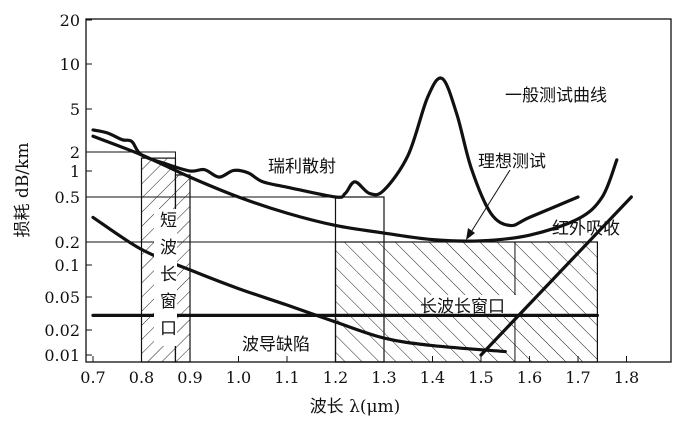 The width and height of the screenshot is (682, 424). What do you see at coordinates (189, 377) in the screenshot?
I see `x-tick-label: 0.9` at bounding box center [189, 377].